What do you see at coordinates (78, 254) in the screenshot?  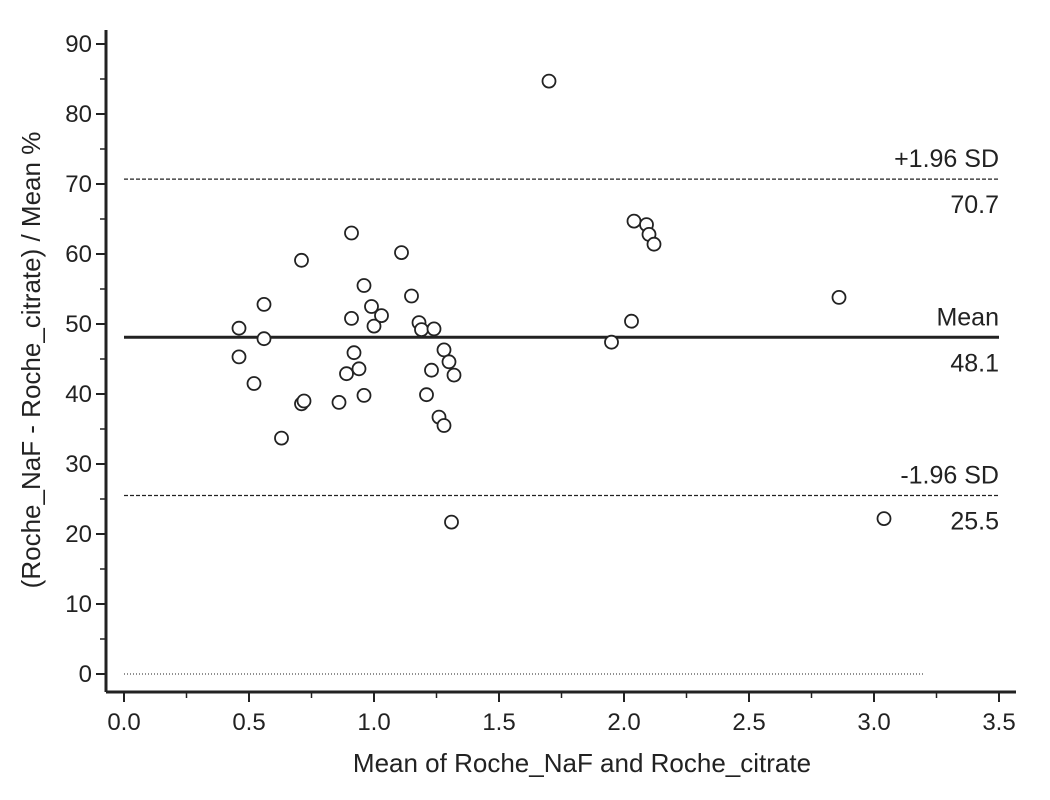 I see `y-tick-label: 60` at bounding box center [78, 254].